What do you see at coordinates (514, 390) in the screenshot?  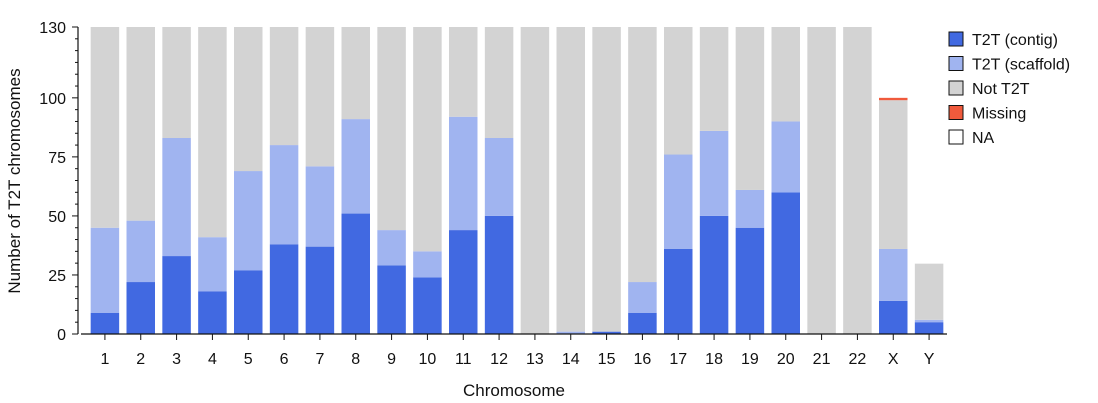 I see `x-axis-title: Chromosome` at bounding box center [514, 390].